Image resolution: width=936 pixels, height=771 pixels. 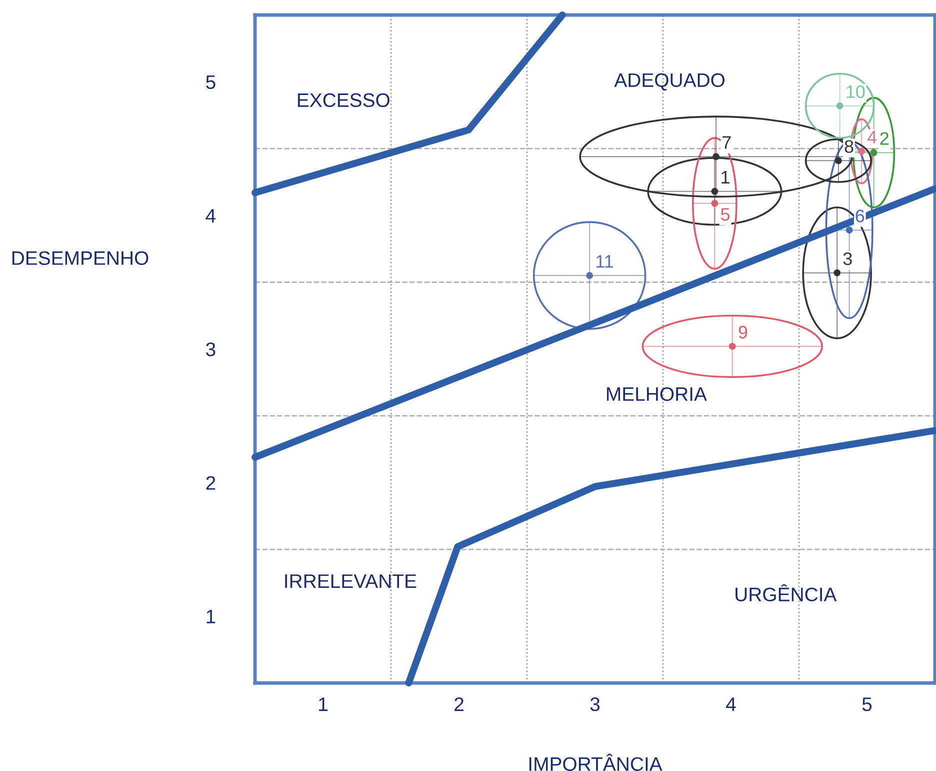 What do you see at coordinates (211, 617) in the screenshot?
I see `y-tick-label: 1` at bounding box center [211, 617].